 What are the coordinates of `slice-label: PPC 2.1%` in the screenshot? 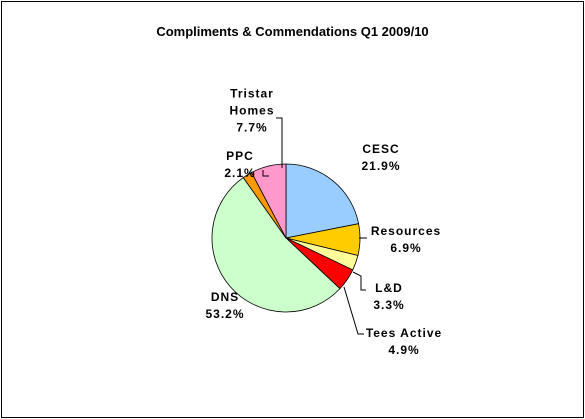 It's located at (240, 165).